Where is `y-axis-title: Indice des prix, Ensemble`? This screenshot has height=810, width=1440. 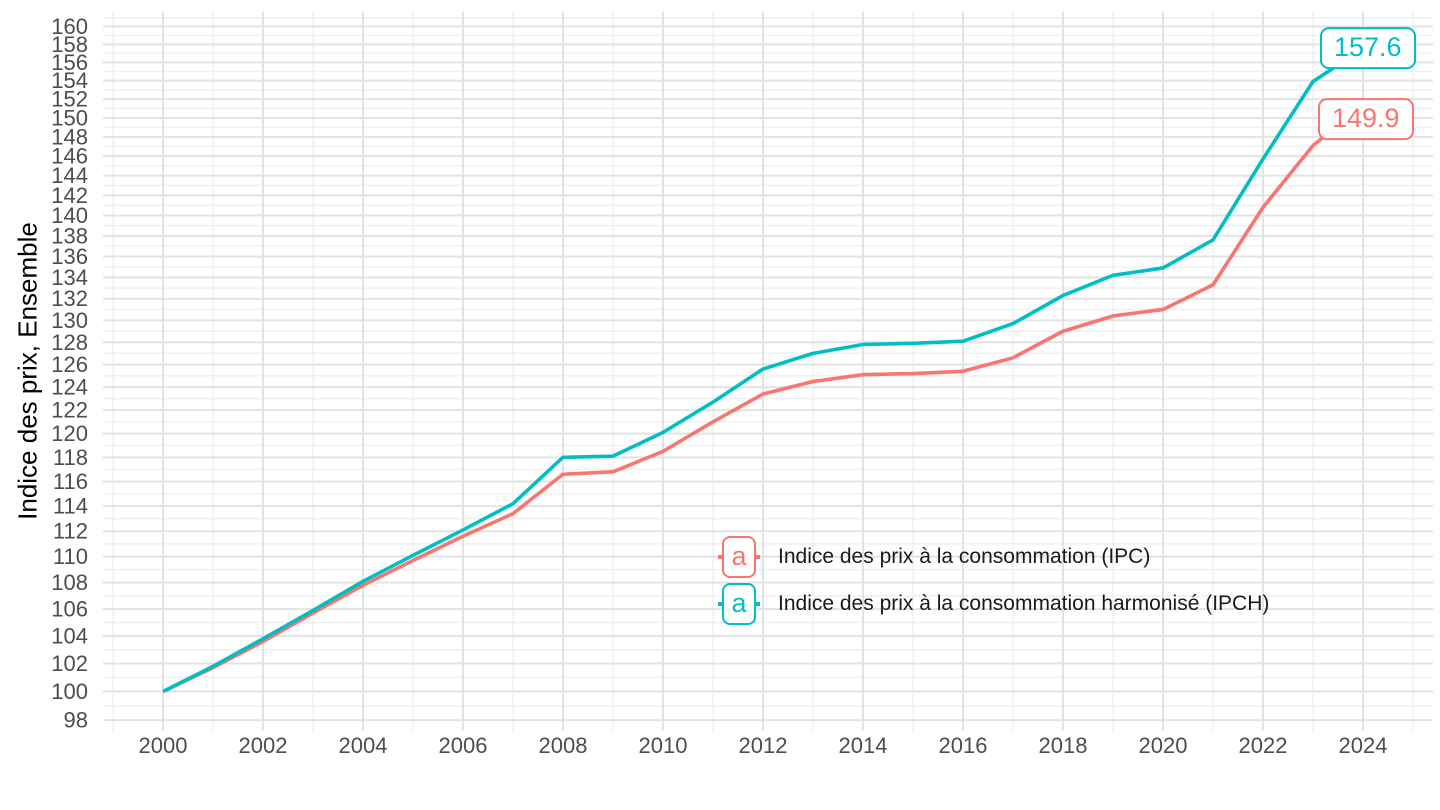 y-axis-title: Indice des prix, Ensemble is located at coordinates (27, 371).